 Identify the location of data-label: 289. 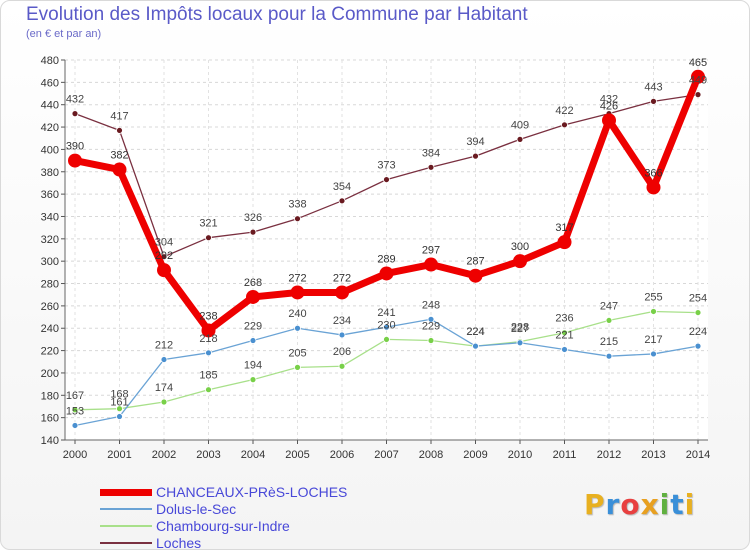
(386, 259).